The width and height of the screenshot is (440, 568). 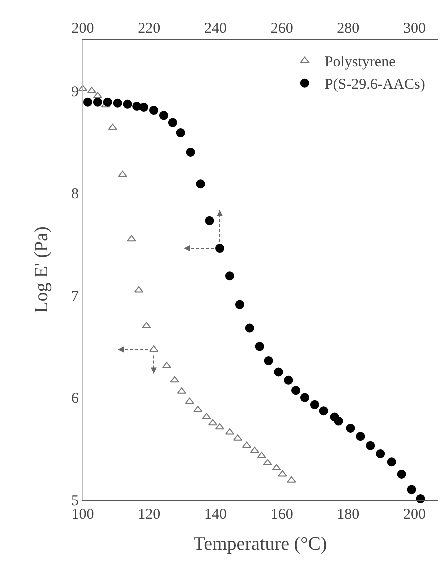 I want to click on x-tick-label: 160, so click(x=282, y=515).